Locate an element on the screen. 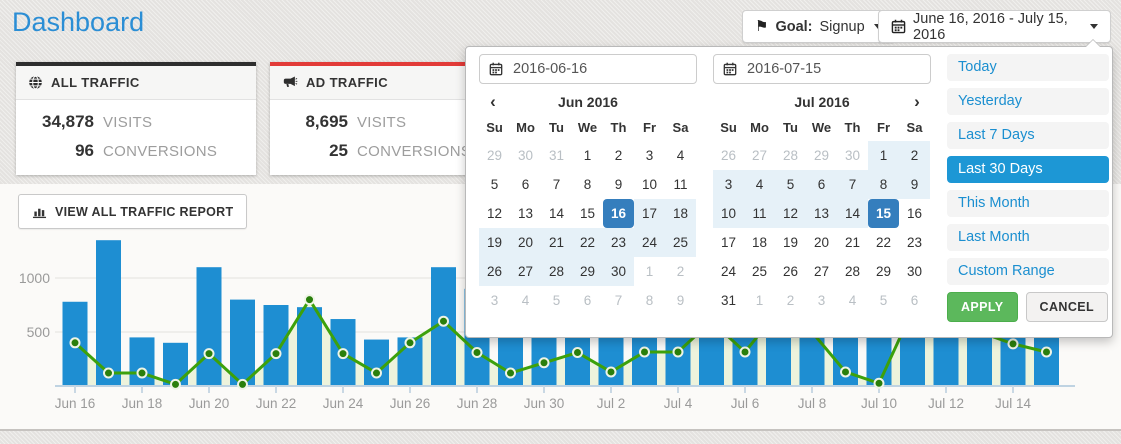 This screenshot has height=444, width=1121. range-item-last-7-days: Last 7 Days is located at coordinates (1028, 135).